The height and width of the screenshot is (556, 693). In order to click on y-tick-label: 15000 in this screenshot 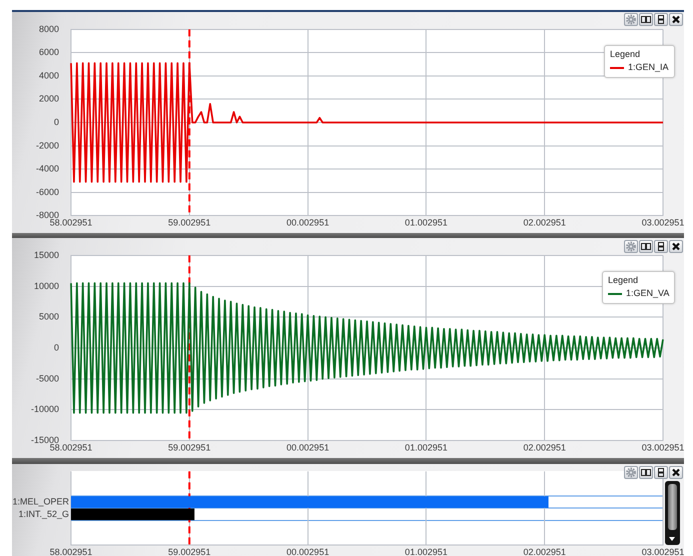, I will do `click(46, 255)`.